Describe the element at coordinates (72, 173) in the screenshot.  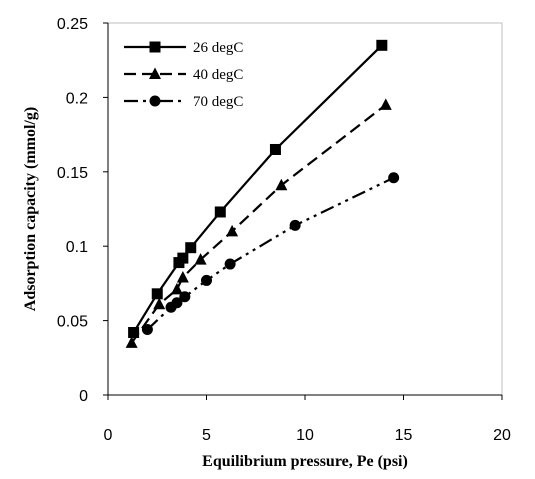
I see `y-tick-label: 0.15` at that location.